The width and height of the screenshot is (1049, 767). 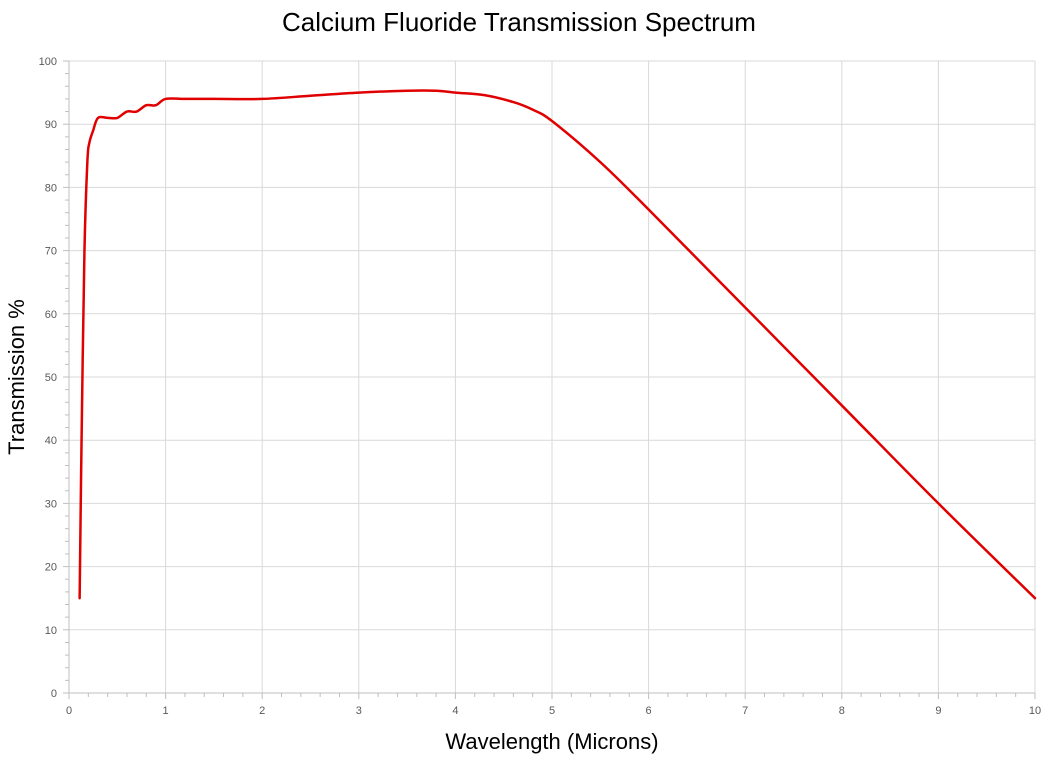 What do you see at coordinates (842, 711) in the screenshot?
I see `x-tick-label: 8` at bounding box center [842, 711].